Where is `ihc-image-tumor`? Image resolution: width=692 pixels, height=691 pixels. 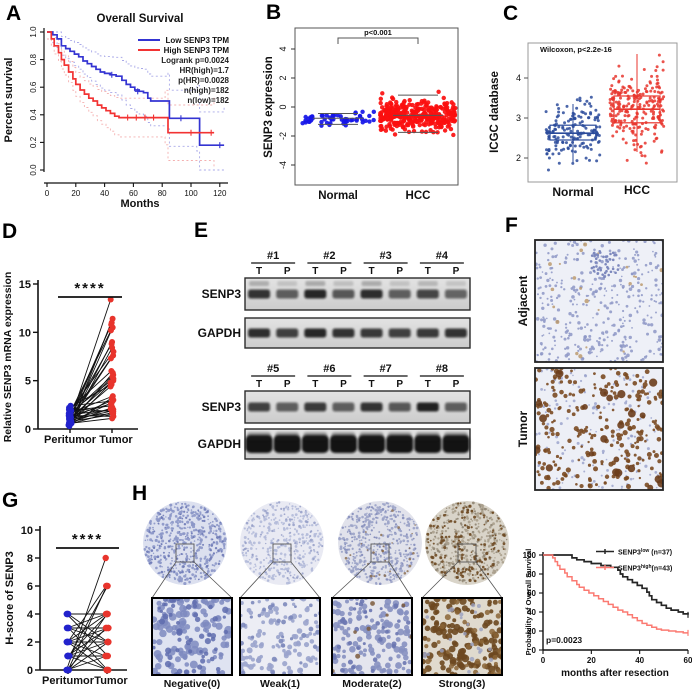 ihc-image-tumor is located at coordinates (599, 429).